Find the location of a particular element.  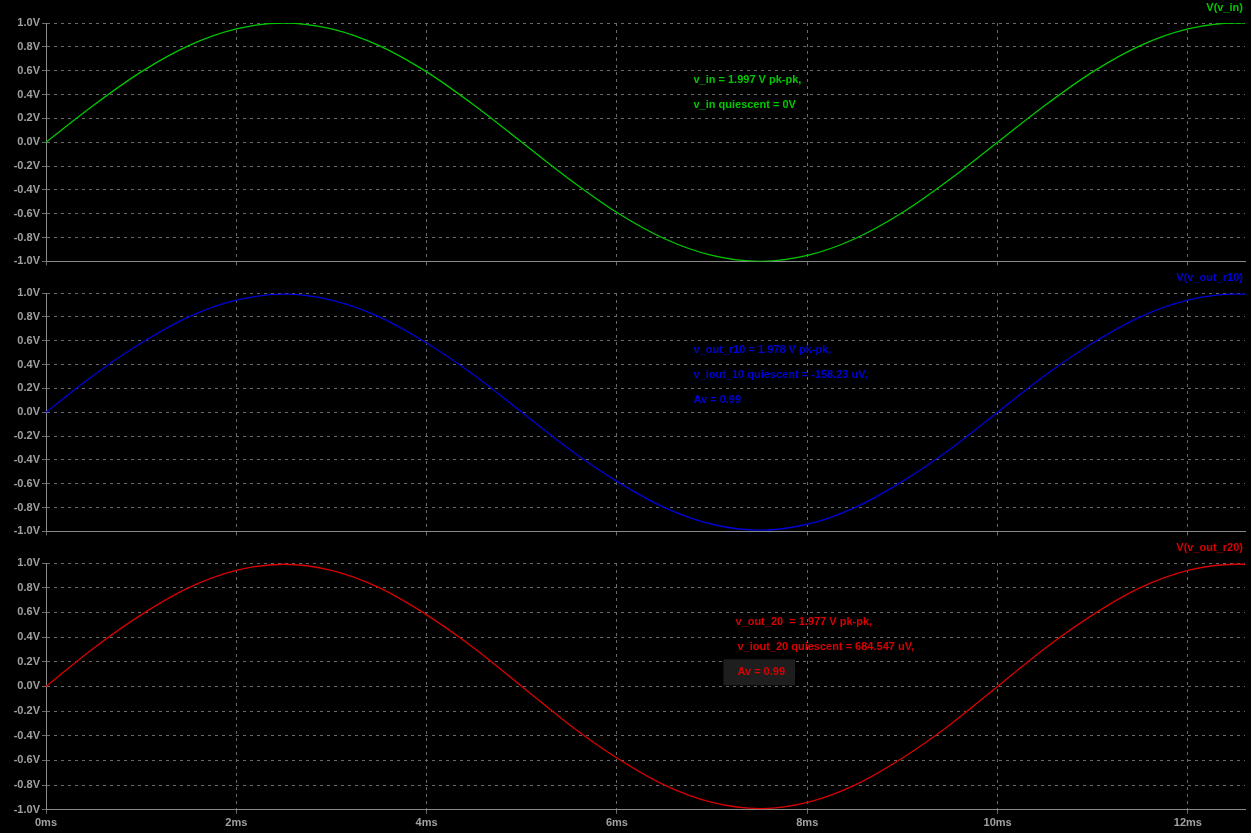

x-tick-label: 8ms is located at coordinates (807, 822).